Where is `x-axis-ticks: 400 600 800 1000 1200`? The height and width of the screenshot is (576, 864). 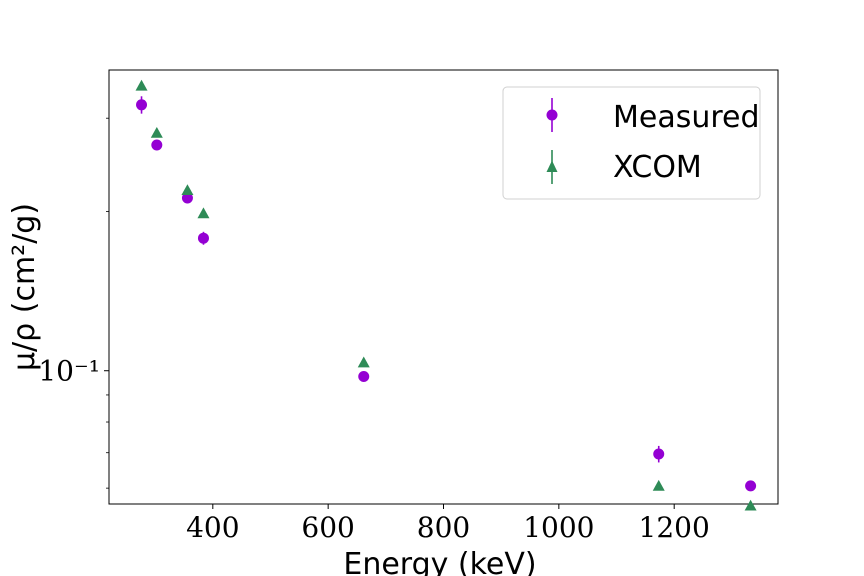
x-axis-ticks: 400 600 800 1000 1200 is located at coordinates (448, 524).